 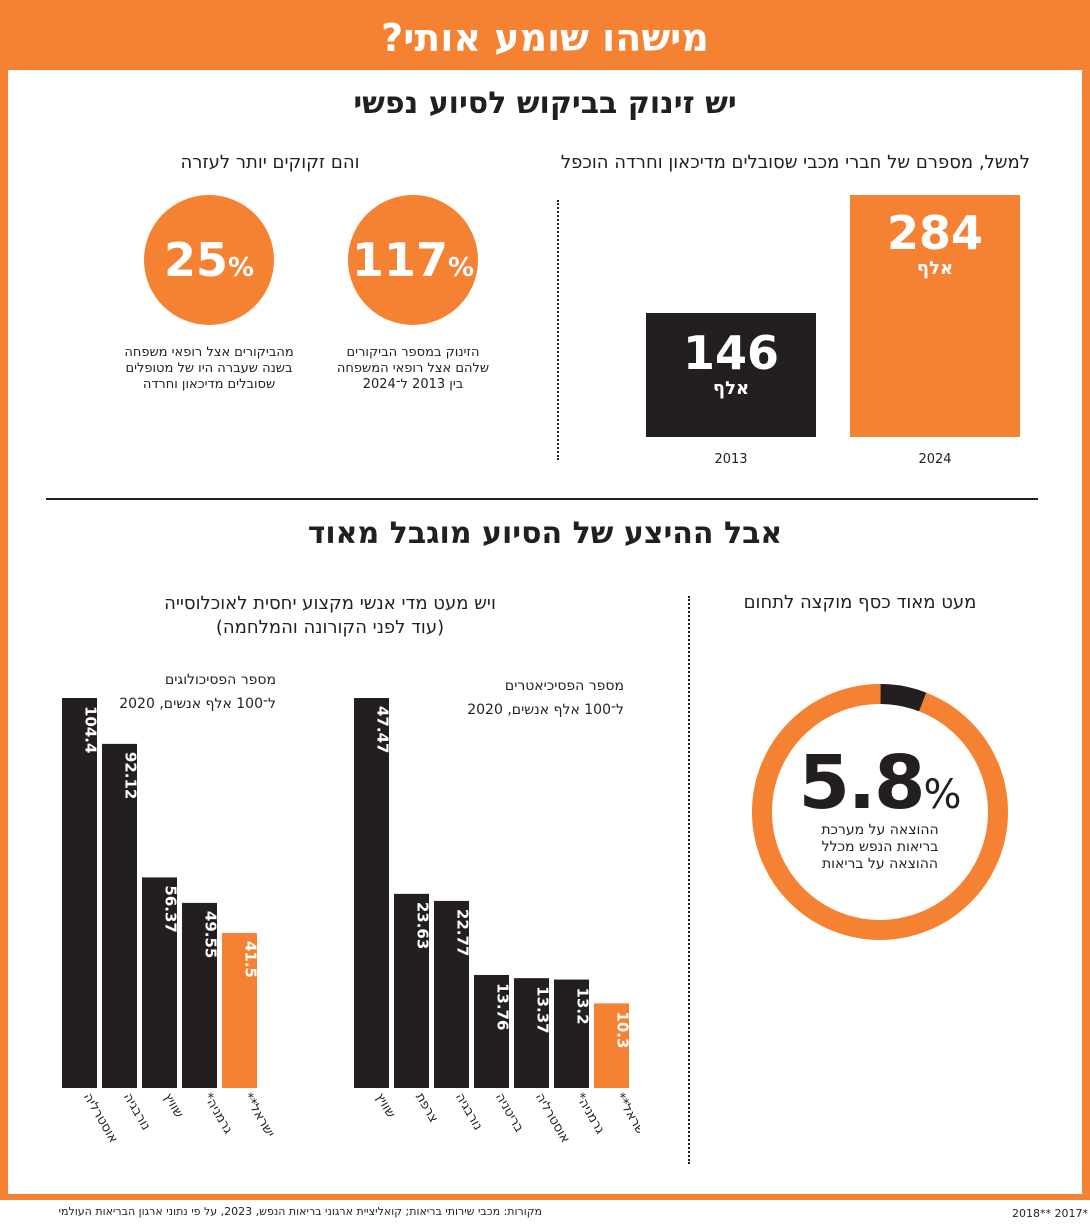 I want to click on circle-117: 117%, so click(x=413, y=260).